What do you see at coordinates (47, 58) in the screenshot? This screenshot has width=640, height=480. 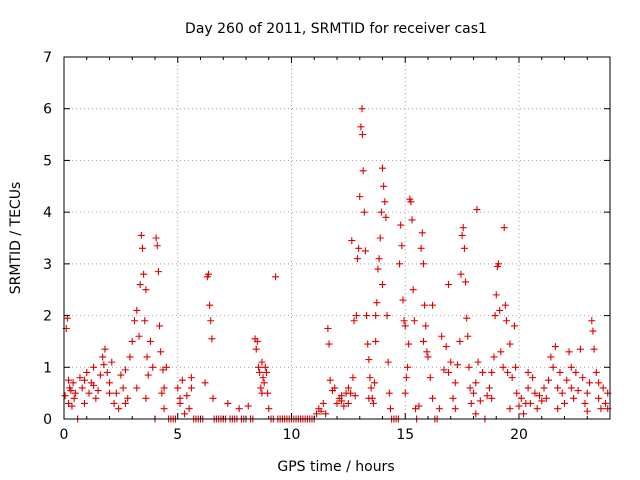 I see `y-tick-label: 7` at bounding box center [47, 58].